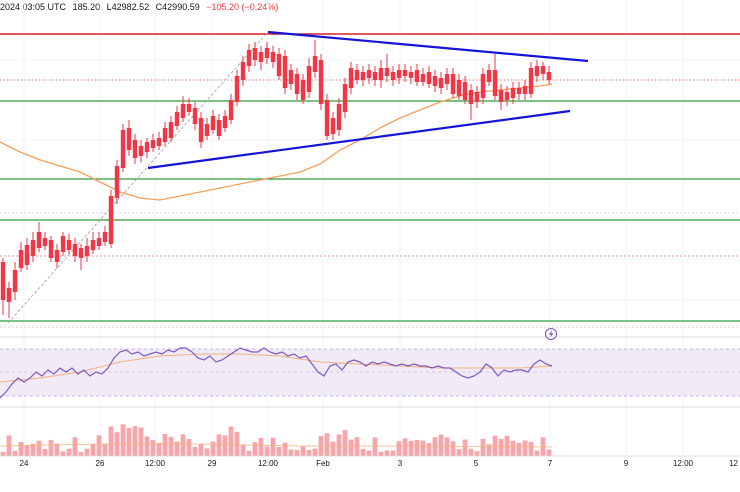 This screenshot has width=740, height=492. I want to click on rsi-line, so click(276, 373).